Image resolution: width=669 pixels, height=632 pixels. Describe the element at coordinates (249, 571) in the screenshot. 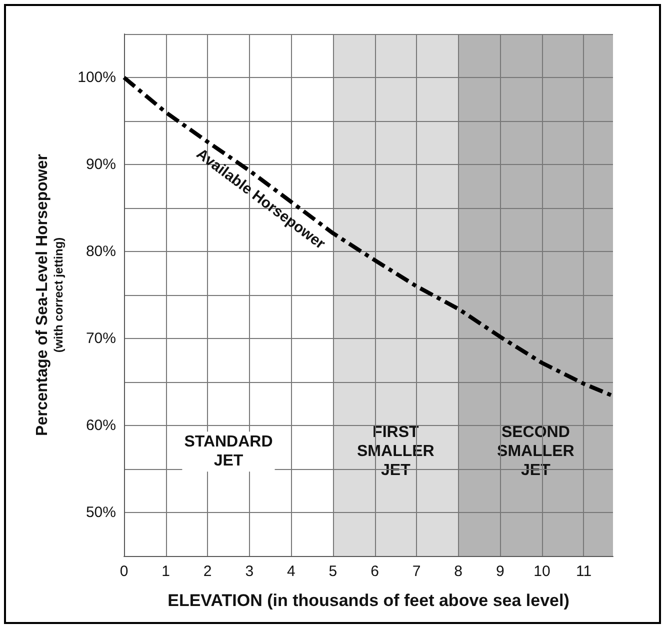

I see `x-tick-label: 3` at that location.